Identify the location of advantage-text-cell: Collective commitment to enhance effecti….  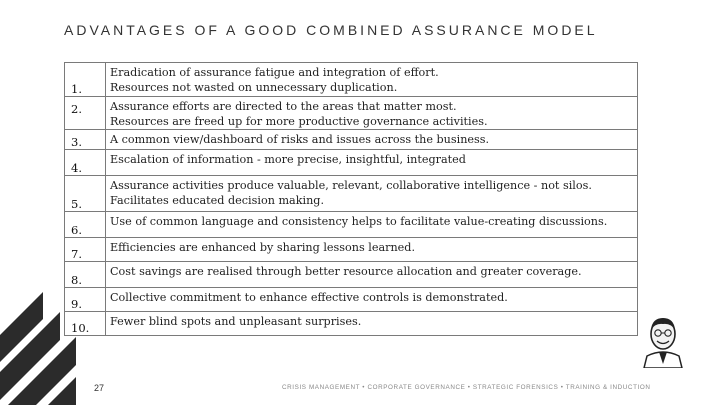
(371, 299).